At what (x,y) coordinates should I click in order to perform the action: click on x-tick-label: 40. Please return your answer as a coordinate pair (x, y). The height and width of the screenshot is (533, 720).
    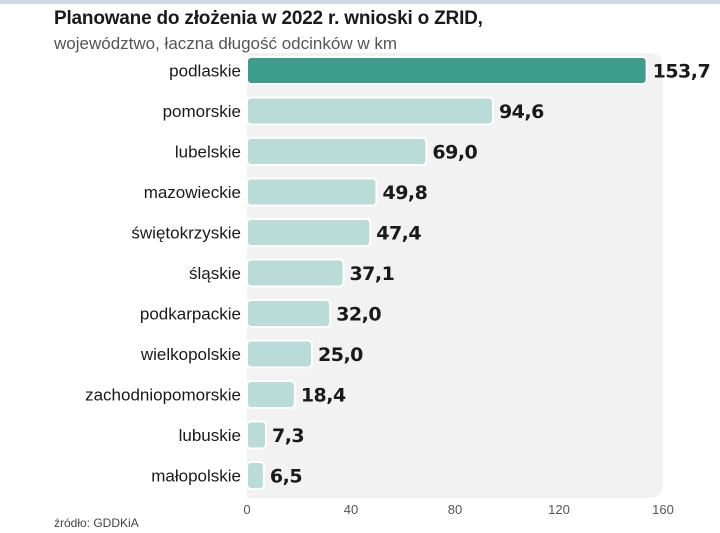
    Looking at the image, I should click on (351, 509).